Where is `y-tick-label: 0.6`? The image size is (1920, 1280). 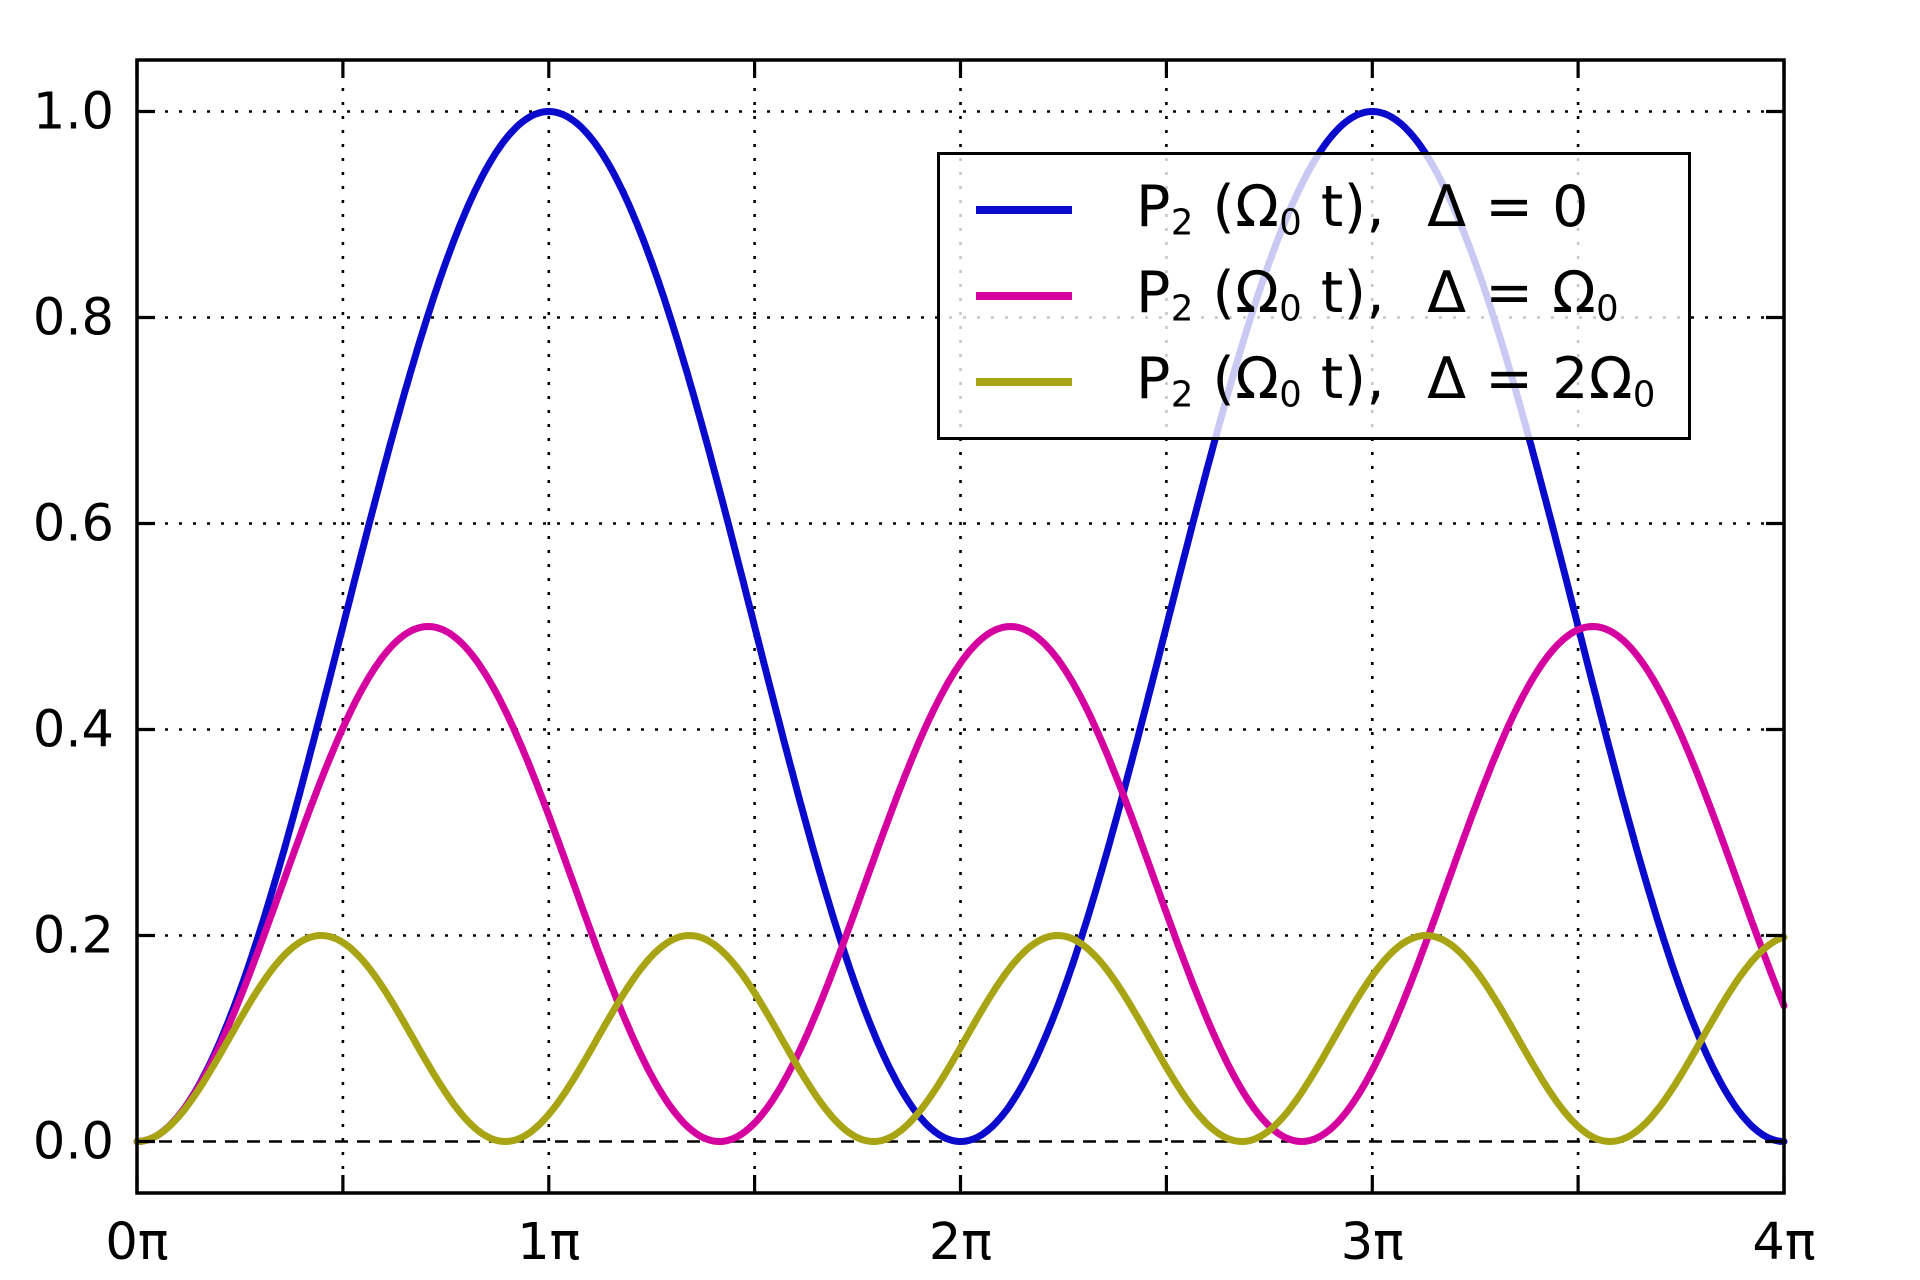 y-tick-label: 0.6 is located at coordinates (73, 524).